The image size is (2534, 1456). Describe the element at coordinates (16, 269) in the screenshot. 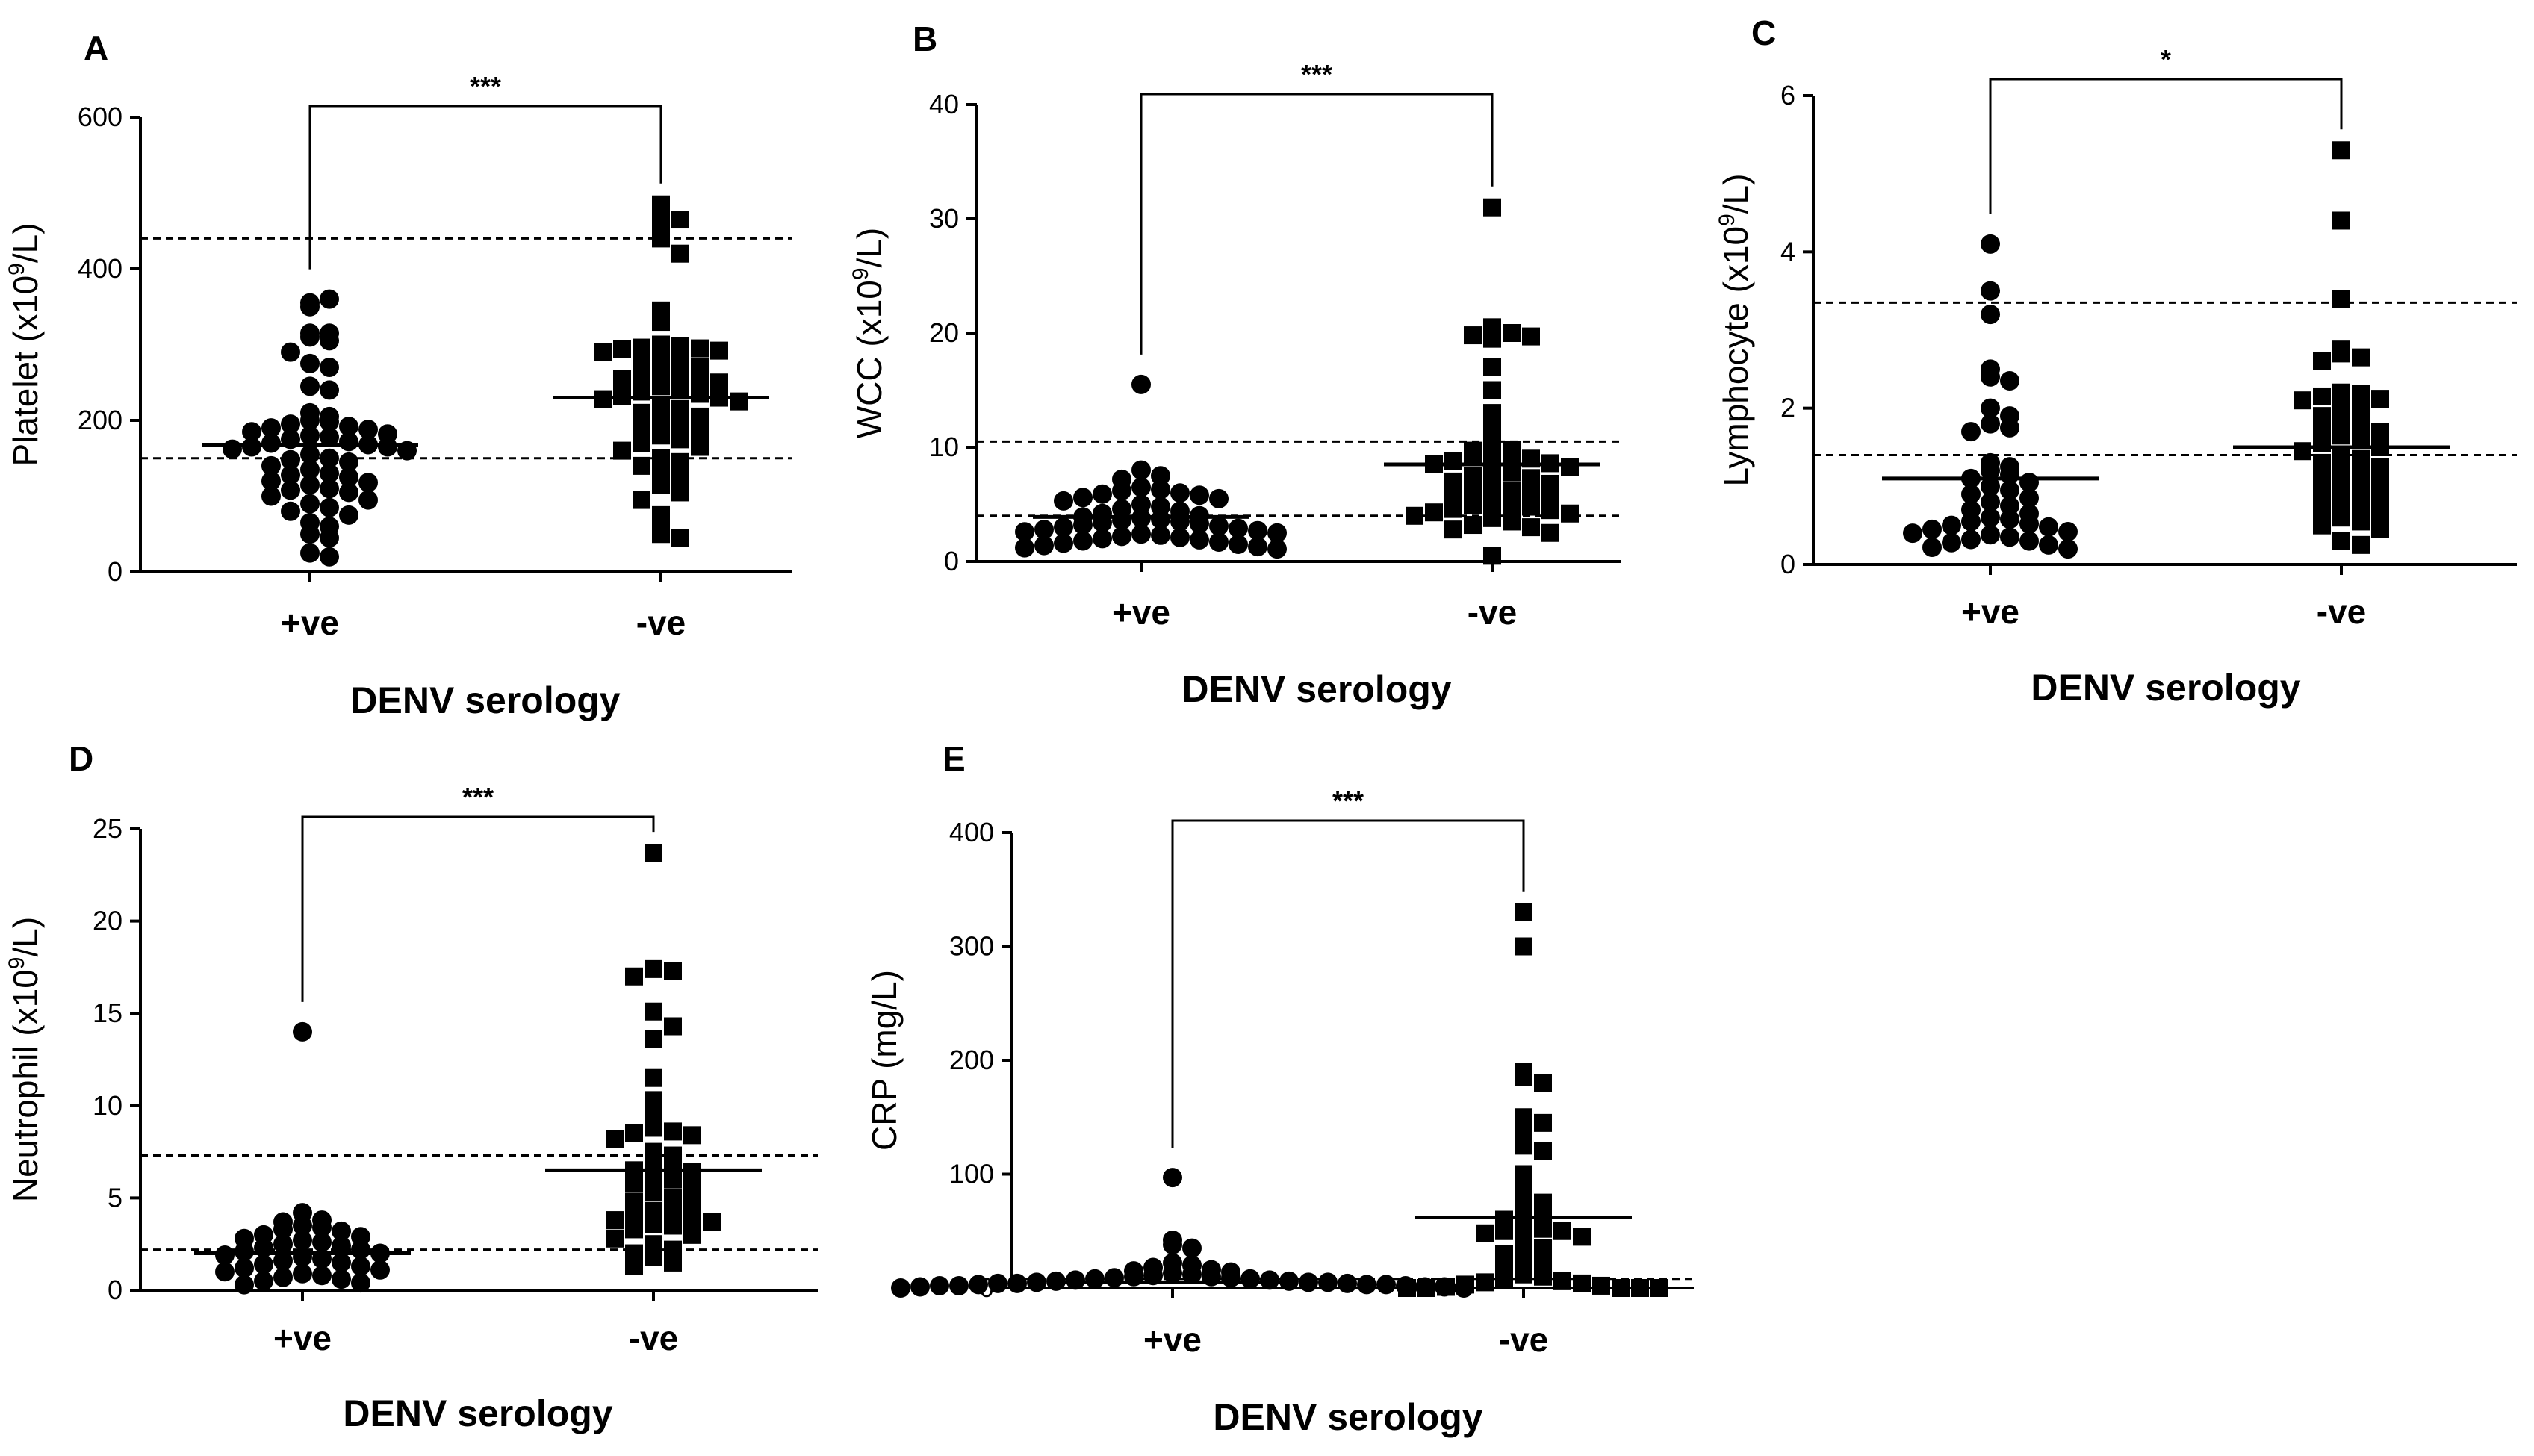

I see `y-axis-label-superscript: 9` at that location.